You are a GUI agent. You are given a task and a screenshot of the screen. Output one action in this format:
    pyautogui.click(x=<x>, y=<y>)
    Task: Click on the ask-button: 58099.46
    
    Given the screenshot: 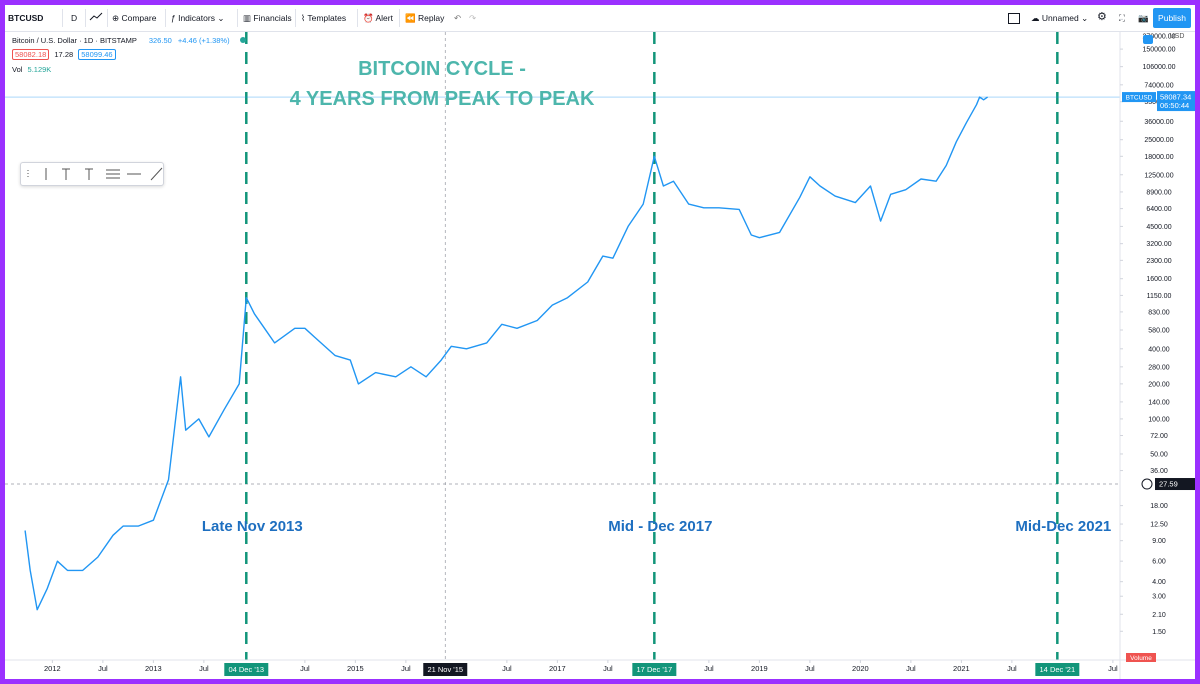 What is the action you would take?
    pyautogui.click(x=97, y=54)
    